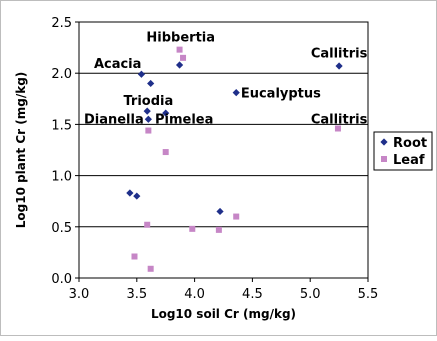  Describe the element at coordinates (184, 119) in the screenshot. I see `point-label: Pimelea` at that location.